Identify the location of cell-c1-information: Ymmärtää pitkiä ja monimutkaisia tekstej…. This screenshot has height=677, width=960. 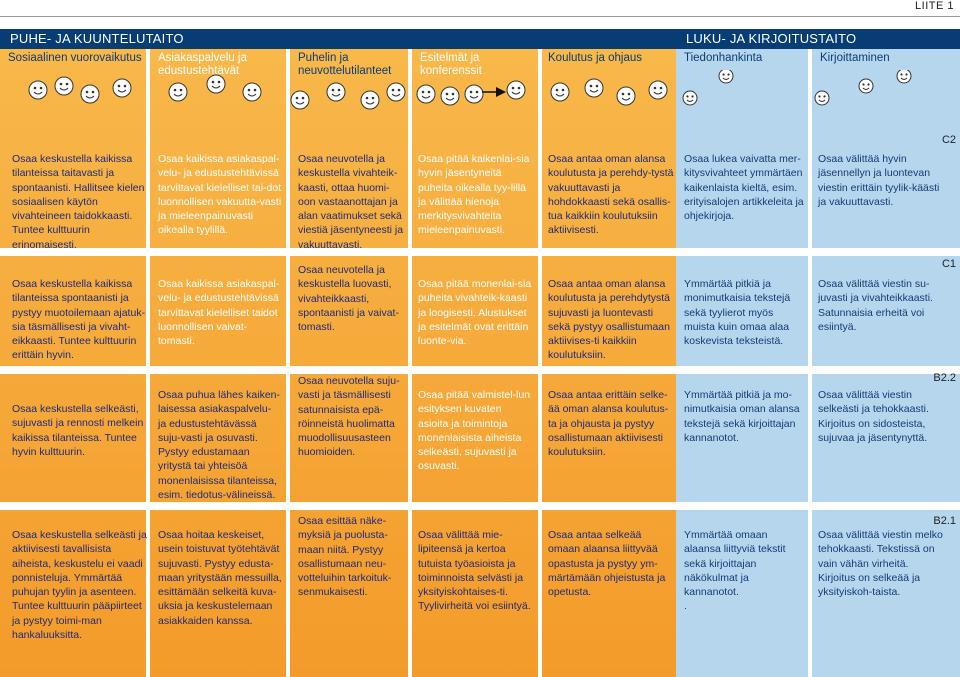
(737, 313).